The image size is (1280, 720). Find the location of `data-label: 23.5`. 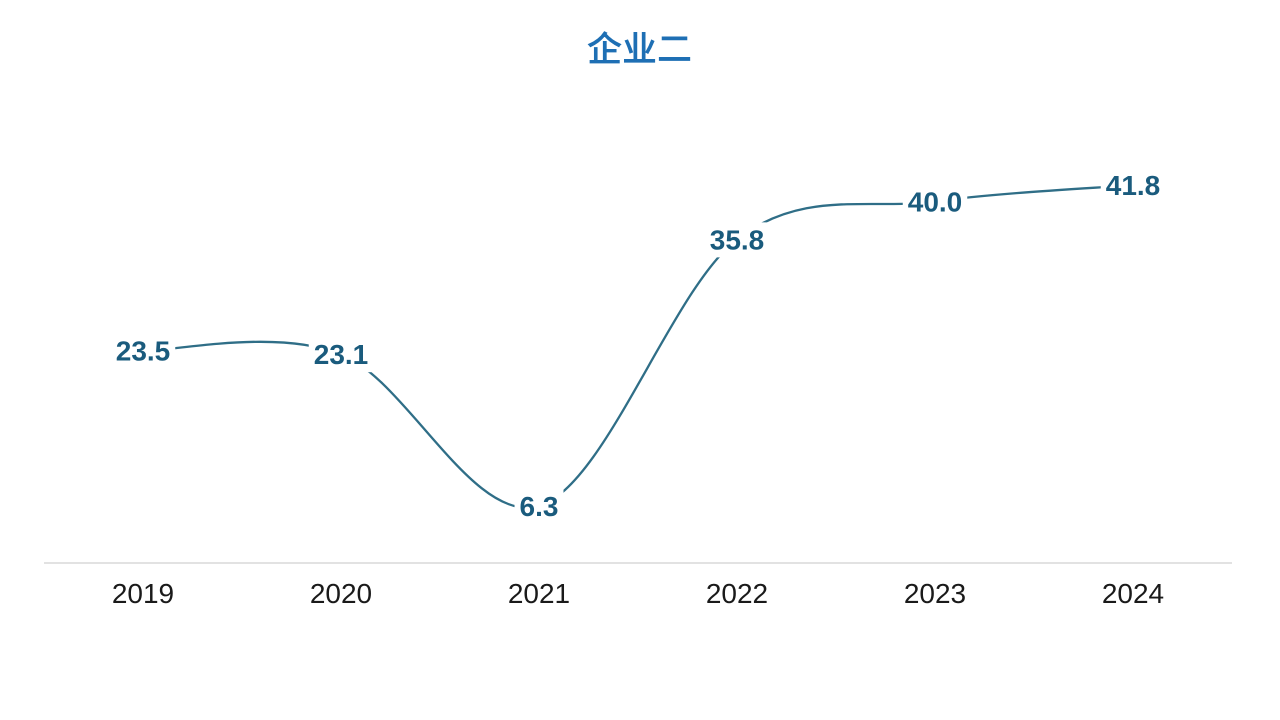

data-label: 23.5 is located at coordinates (143, 351).